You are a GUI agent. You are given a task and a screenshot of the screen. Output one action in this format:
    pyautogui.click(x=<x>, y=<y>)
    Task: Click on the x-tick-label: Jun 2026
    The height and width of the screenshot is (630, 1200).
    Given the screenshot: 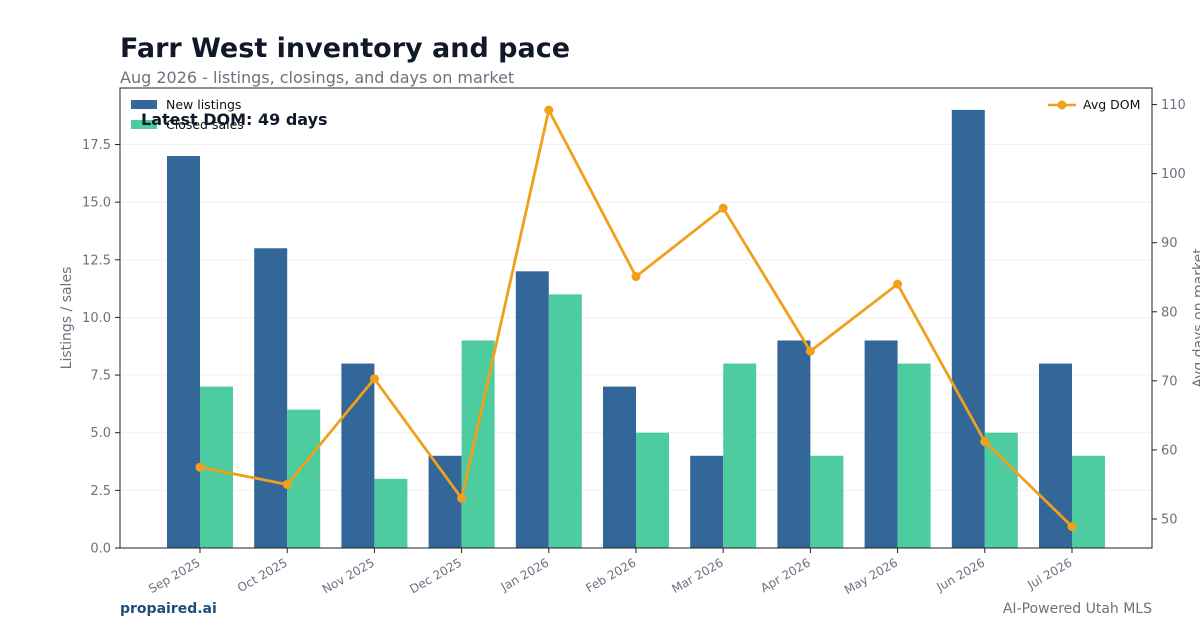 What is the action you would take?
    pyautogui.click(x=960, y=574)
    